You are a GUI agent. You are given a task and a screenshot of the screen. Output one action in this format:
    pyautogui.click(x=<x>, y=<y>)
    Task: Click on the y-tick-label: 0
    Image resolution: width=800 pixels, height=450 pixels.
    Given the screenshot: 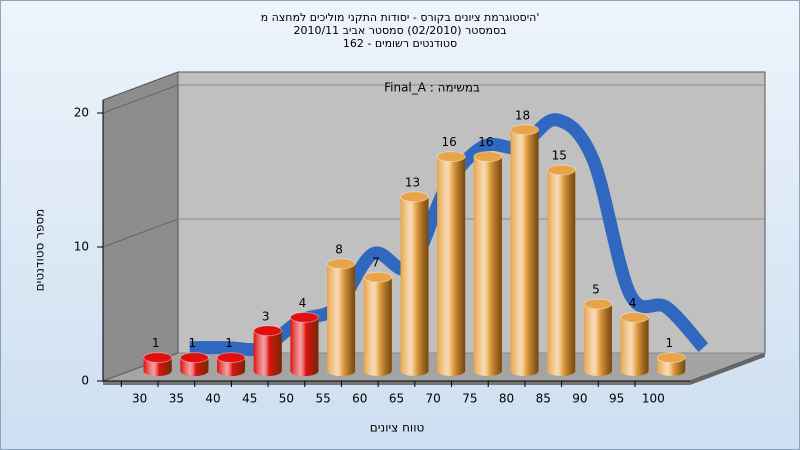 What is the action you would take?
    pyautogui.click(x=85, y=381)
    